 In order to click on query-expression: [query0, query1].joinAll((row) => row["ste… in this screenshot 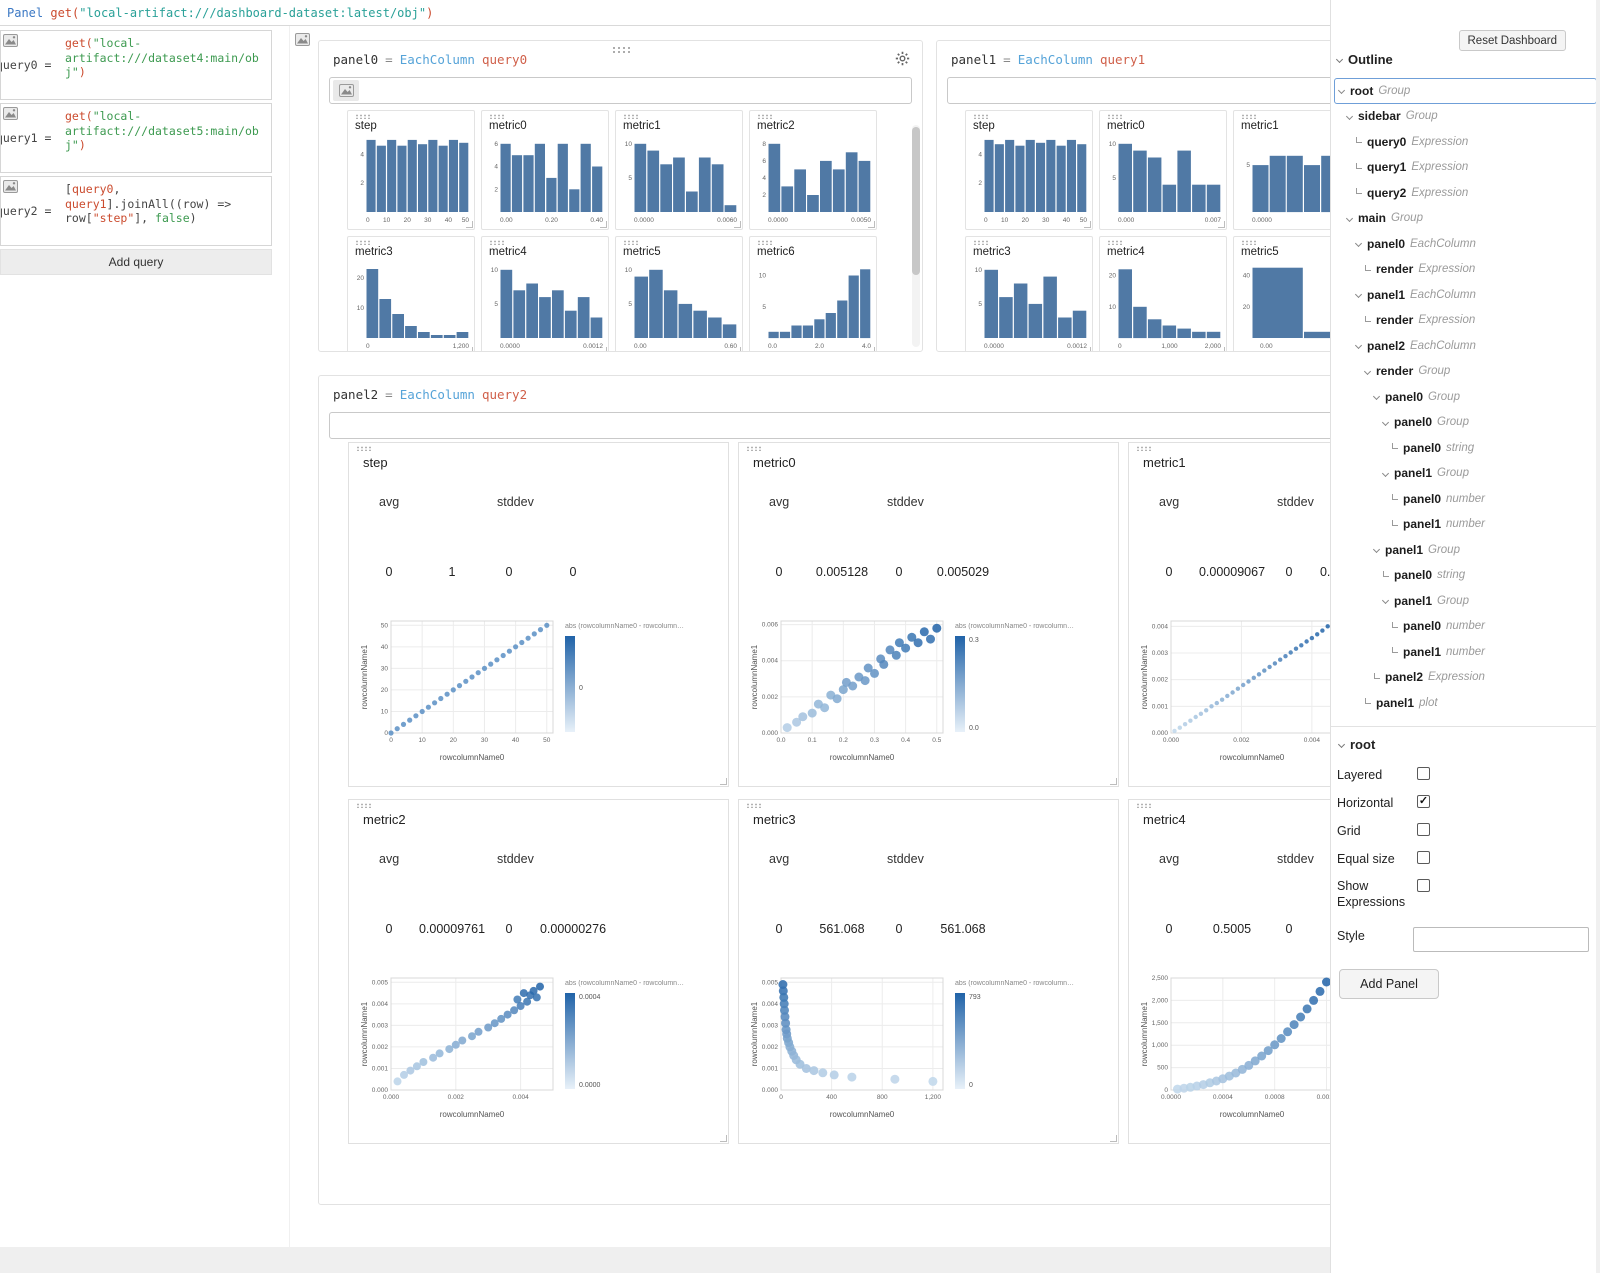, I will do `click(167, 204)`.